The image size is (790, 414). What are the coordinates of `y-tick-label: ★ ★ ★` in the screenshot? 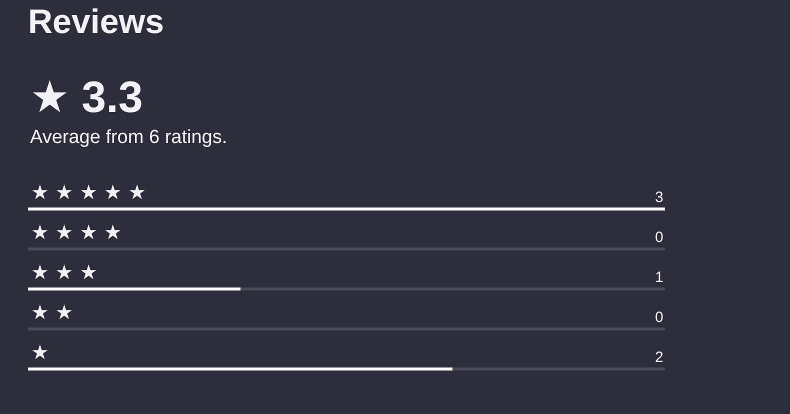 It's located at (64, 272).